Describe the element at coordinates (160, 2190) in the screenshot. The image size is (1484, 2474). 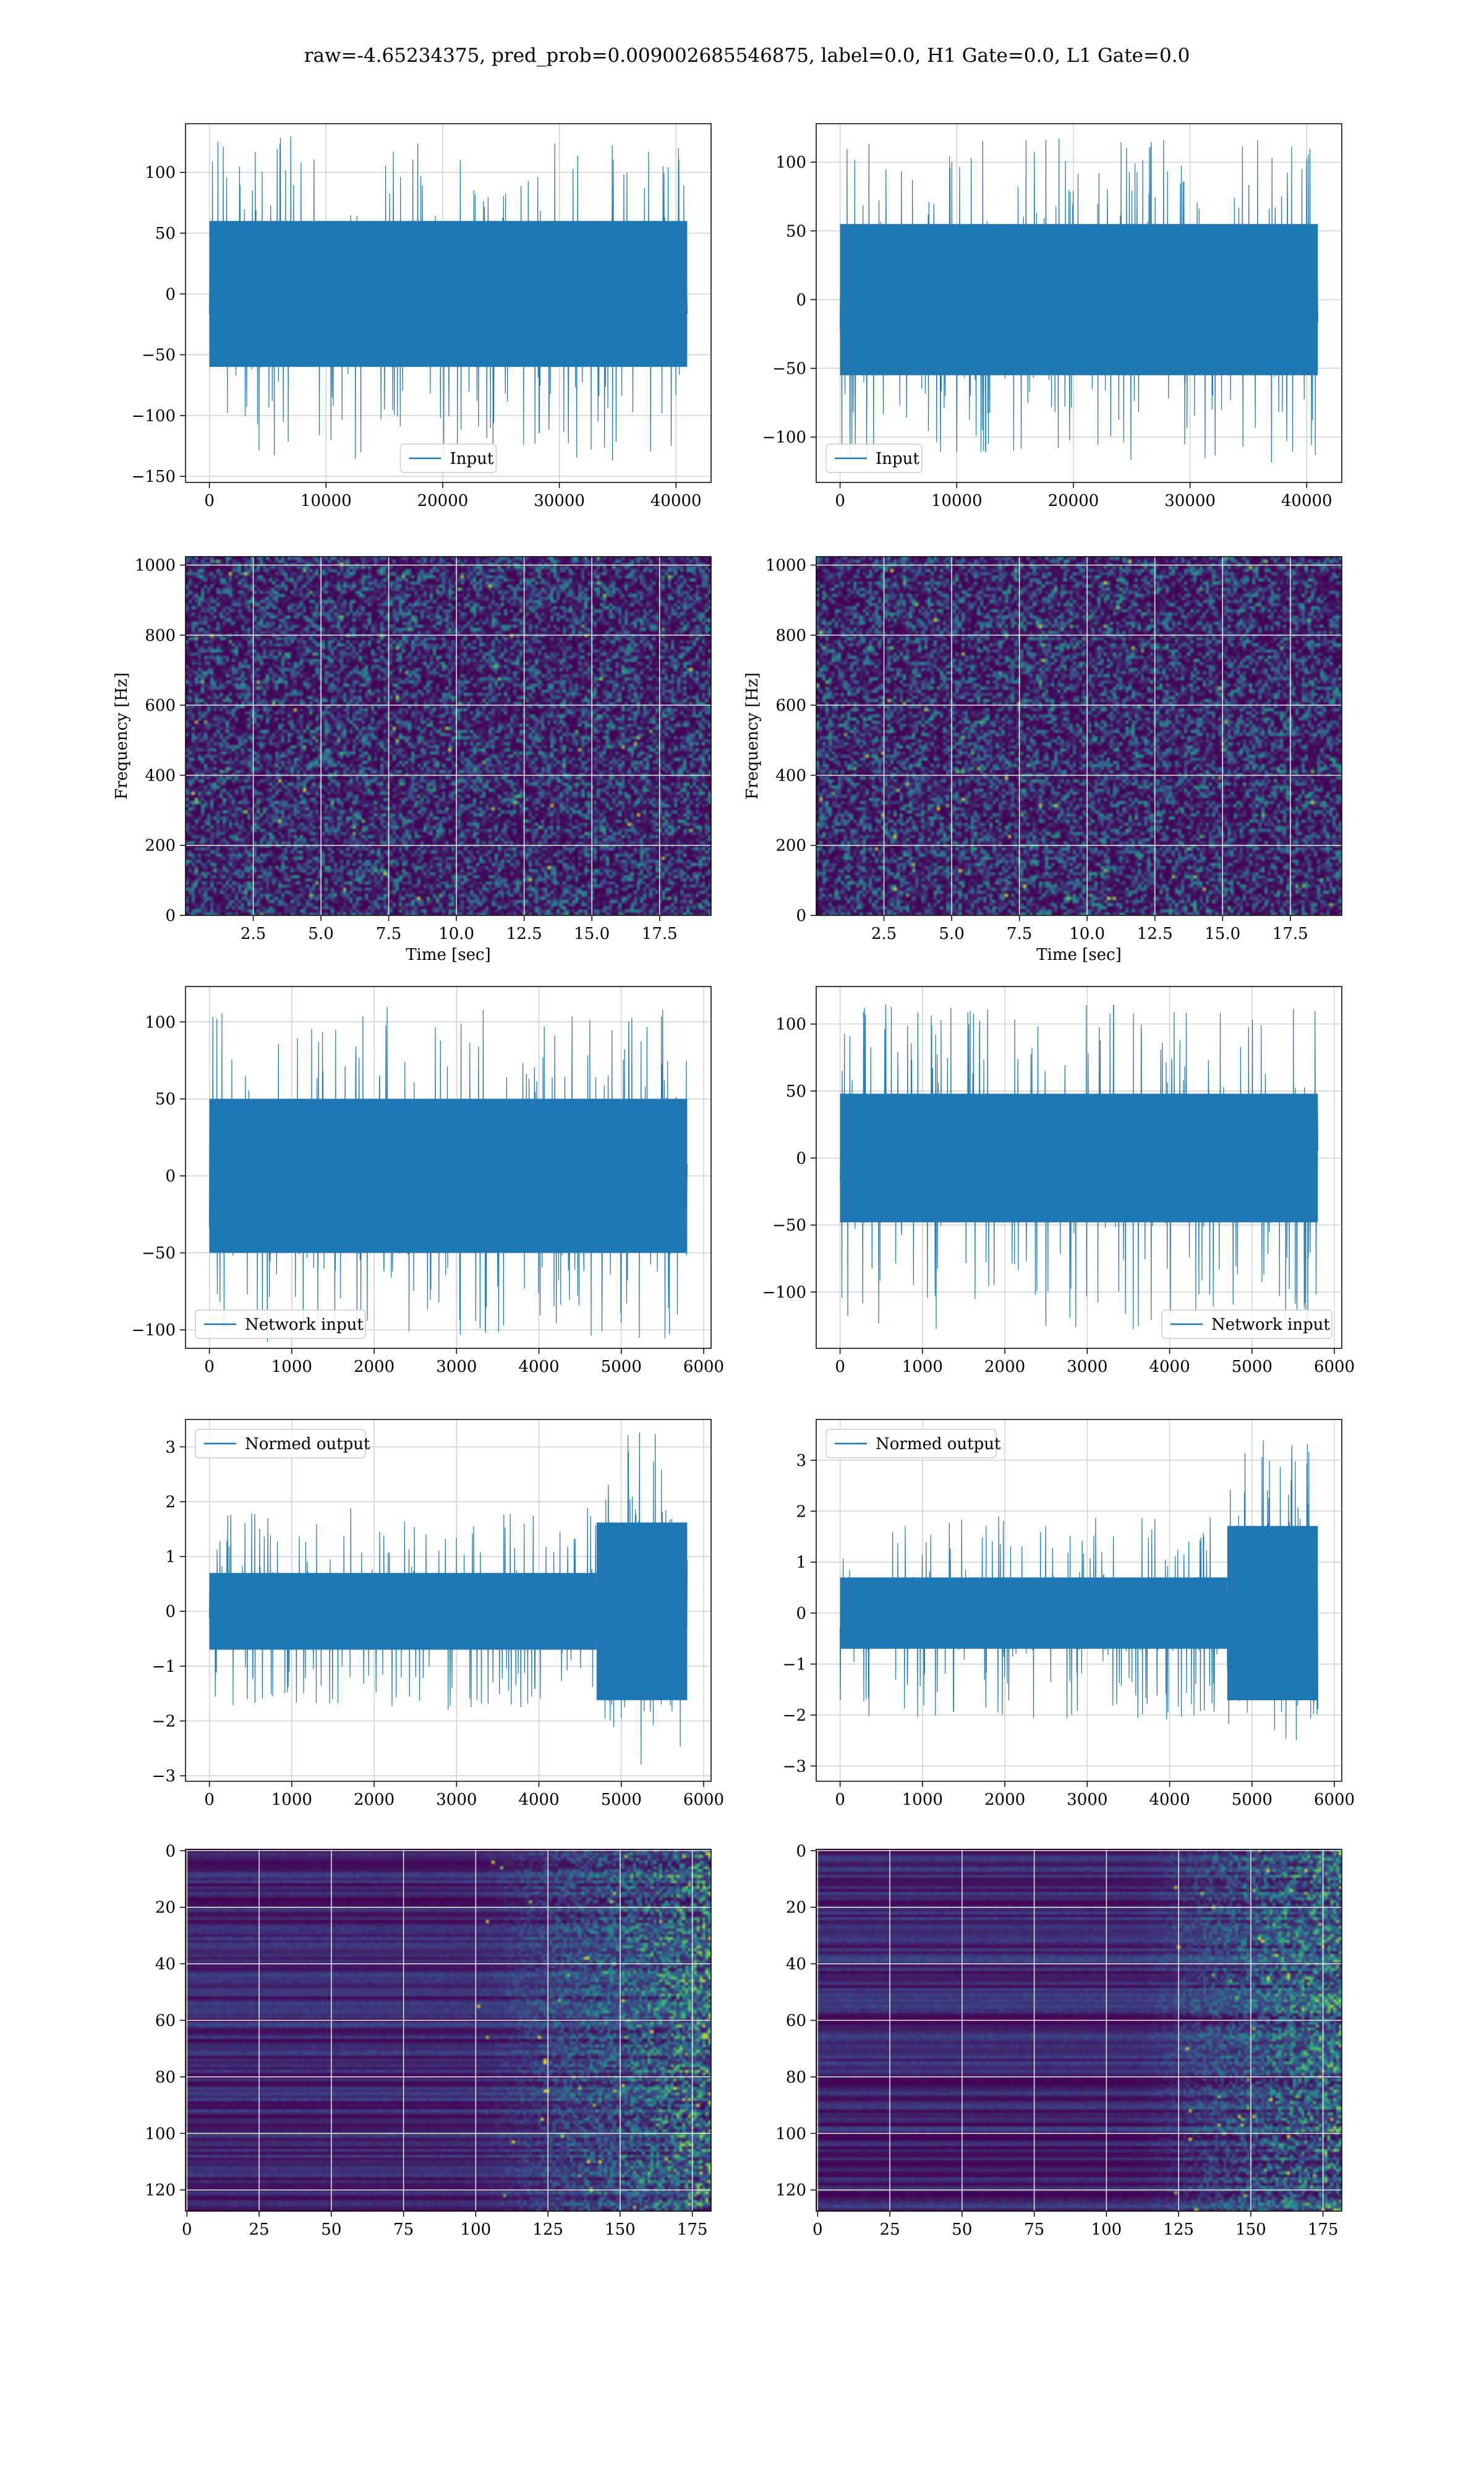
I see `y-tick-label: 120` at that location.